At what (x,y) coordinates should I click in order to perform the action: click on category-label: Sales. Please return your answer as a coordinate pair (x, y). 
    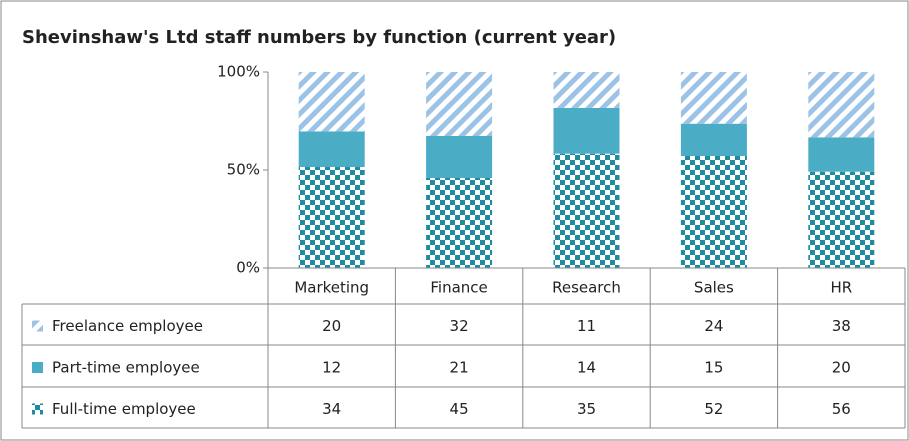
    Looking at the image, I should click on (714, 288).